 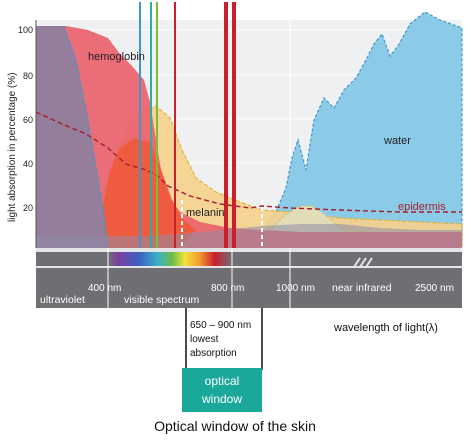 I want to click on wavelength-bar, so click(x=249, y=259).